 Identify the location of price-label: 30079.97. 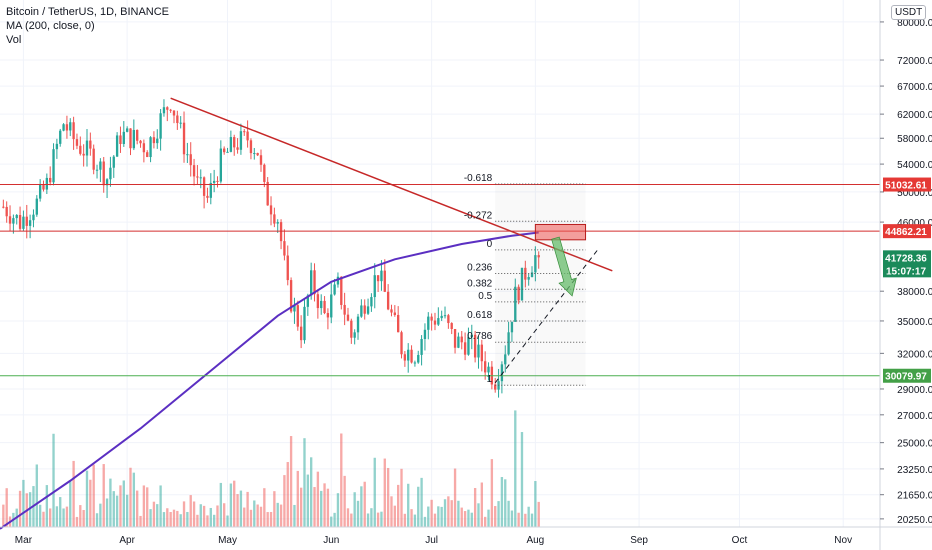
(906, 377).